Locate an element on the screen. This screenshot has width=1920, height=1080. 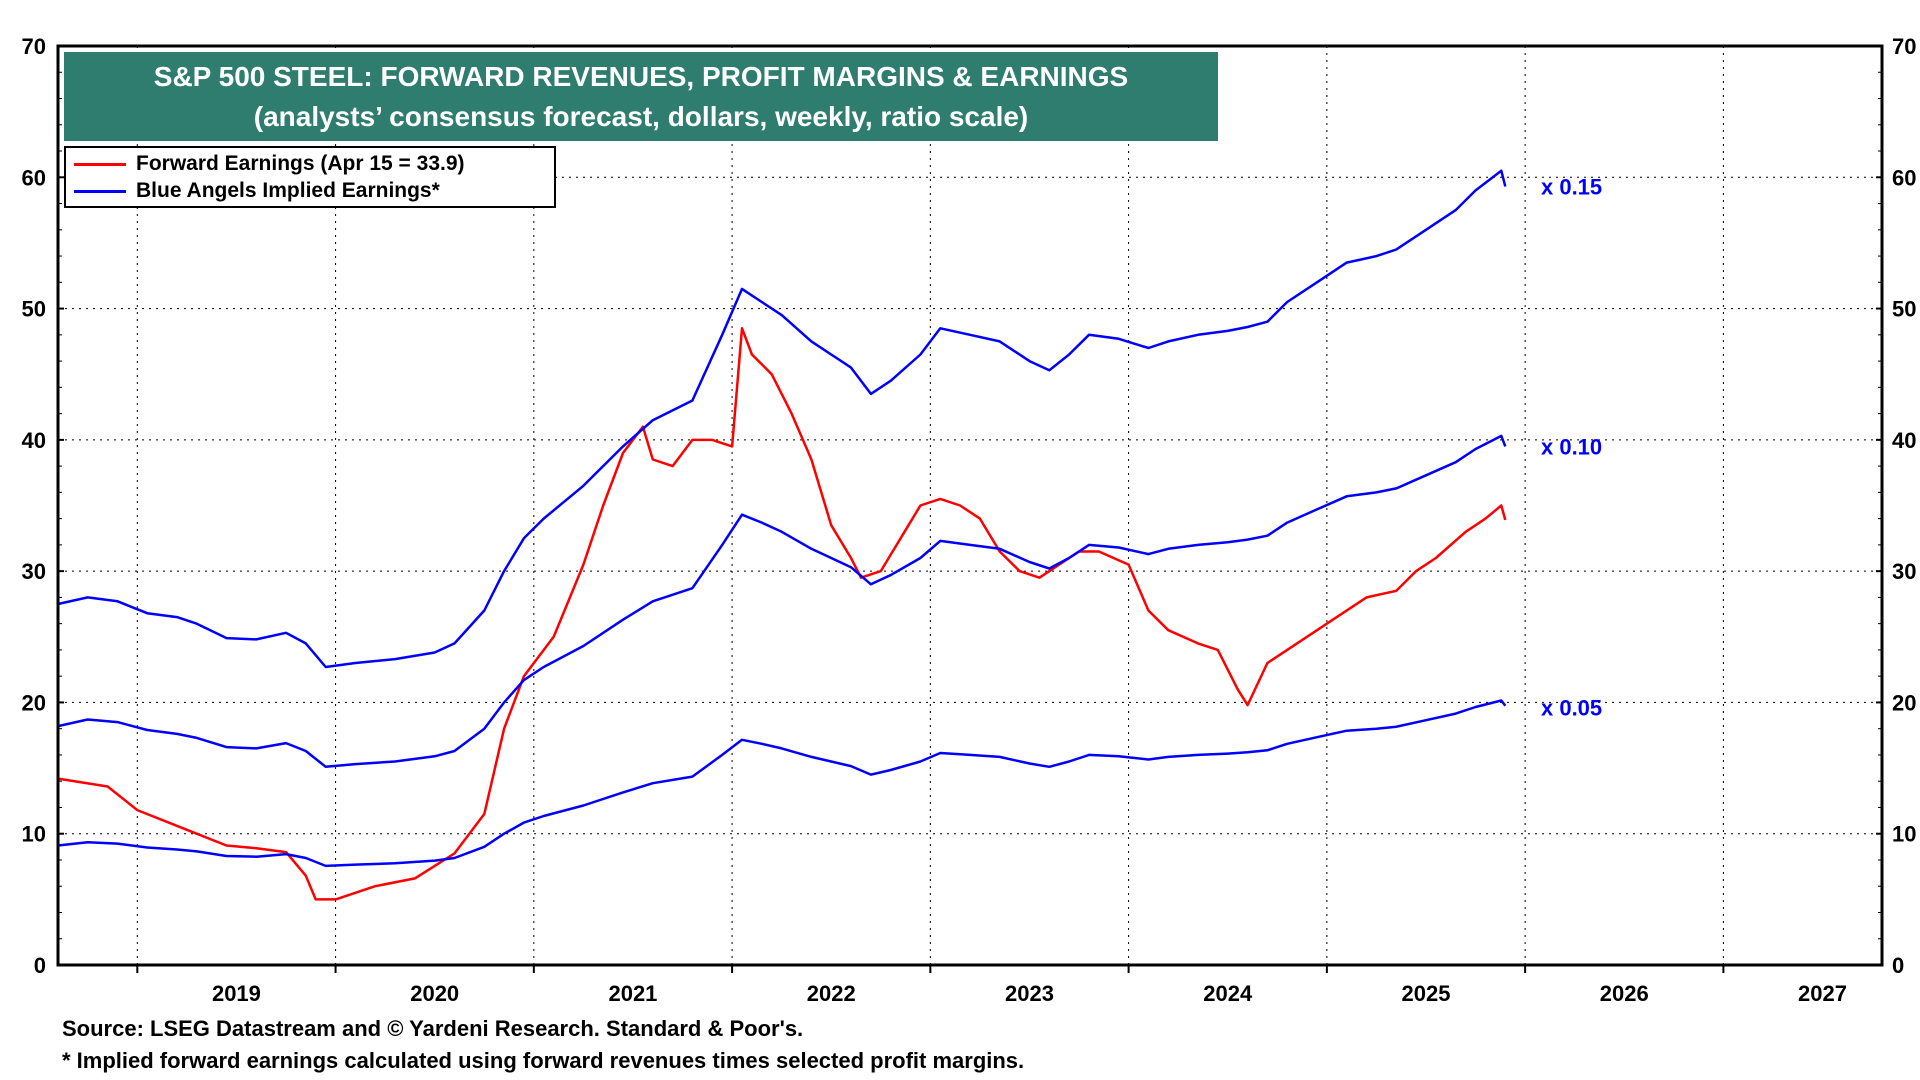
y-tick-label-right: 40 is located at coordinates (1904, 440).